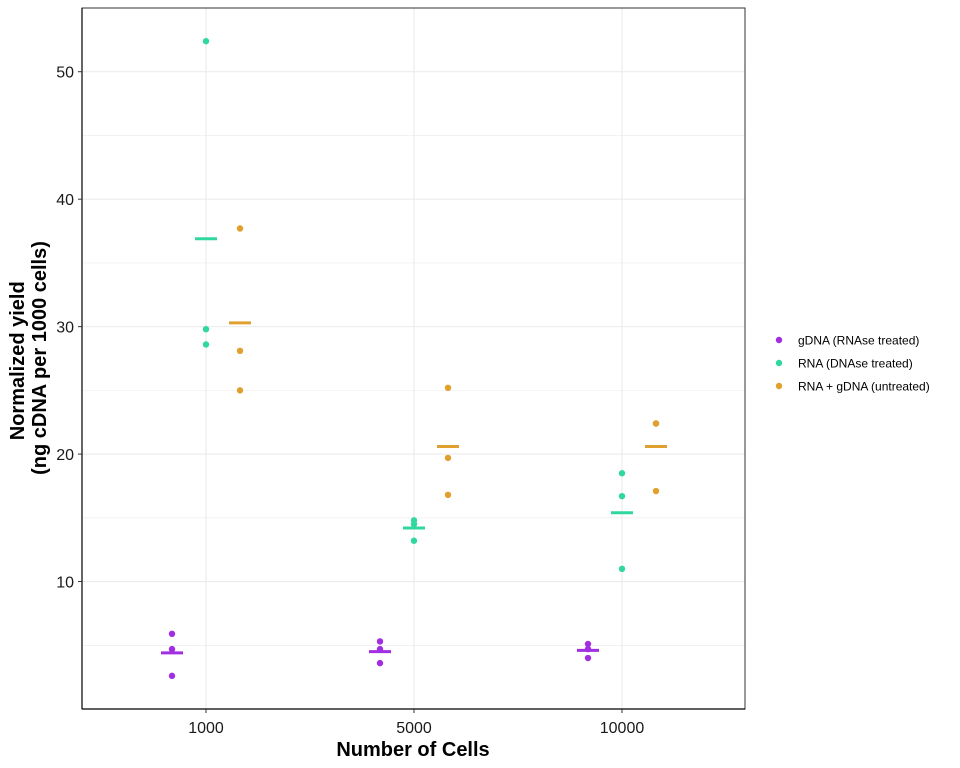  I want to click on y-tick-labels: 10 20 30 40 50, so click(65, 328).